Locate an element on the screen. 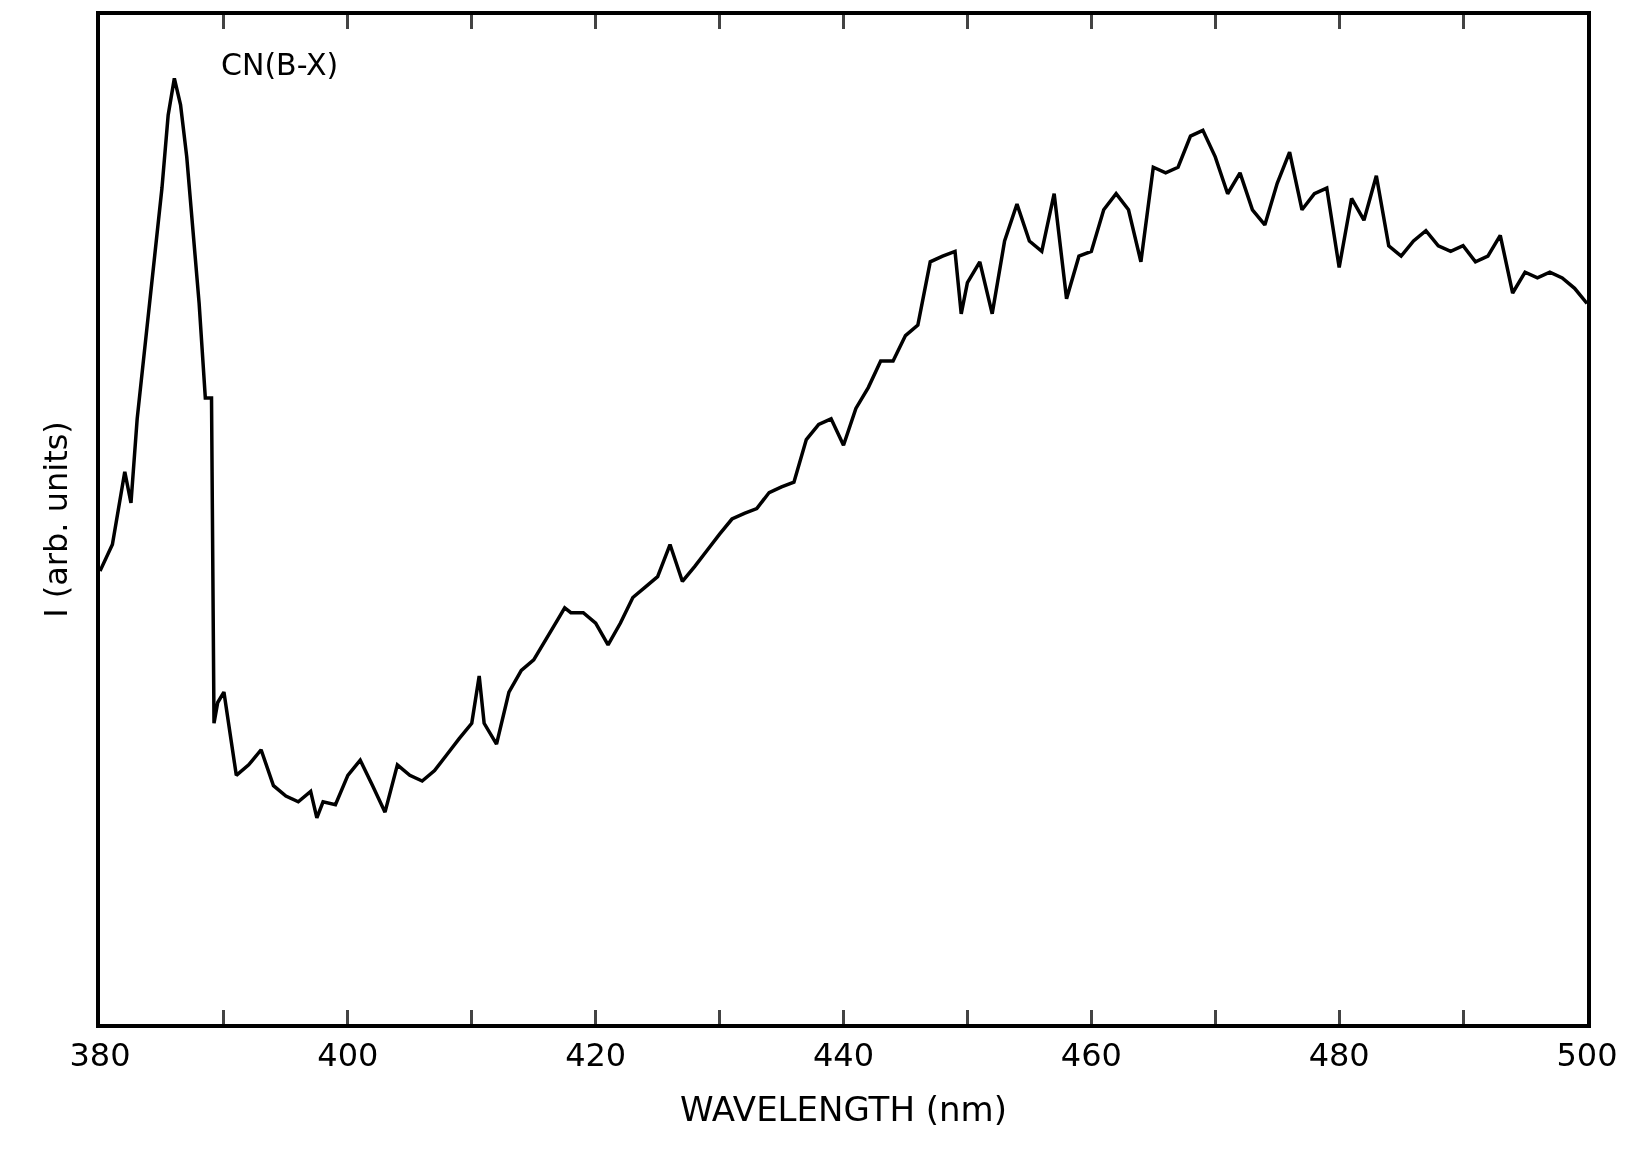  x-tick-label: 440 is located at coordinates (843, 1055).